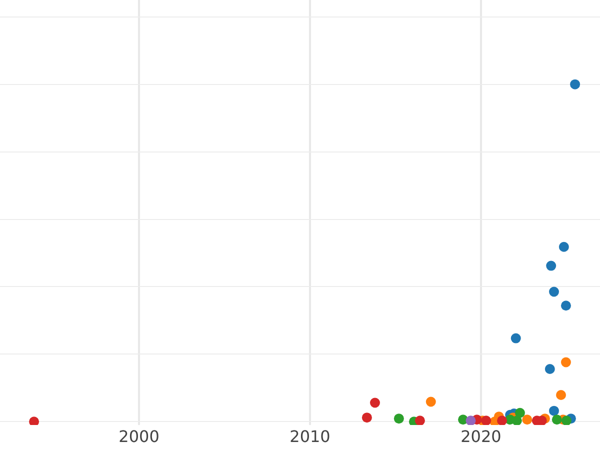 The width and height of the screenshot is (600, 450). I want to click on x-tick-label: 2020, so click(481, 436).